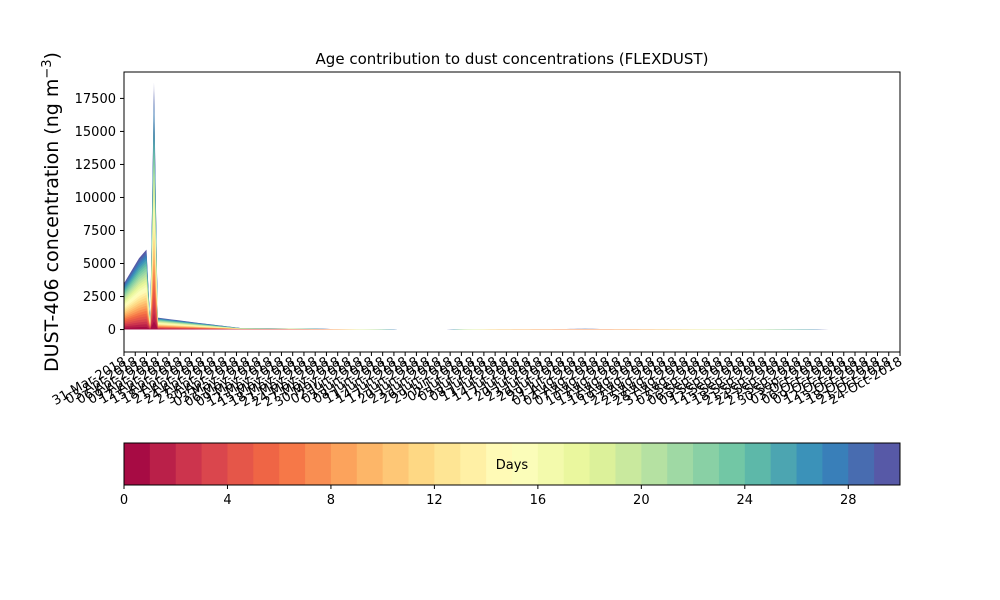 Image resolution: width=1000 pixels, height=600 pixels. Describe the element at coordinates (99, 297) in the screenshot. I see `y-tick-label: 2500` at that location.